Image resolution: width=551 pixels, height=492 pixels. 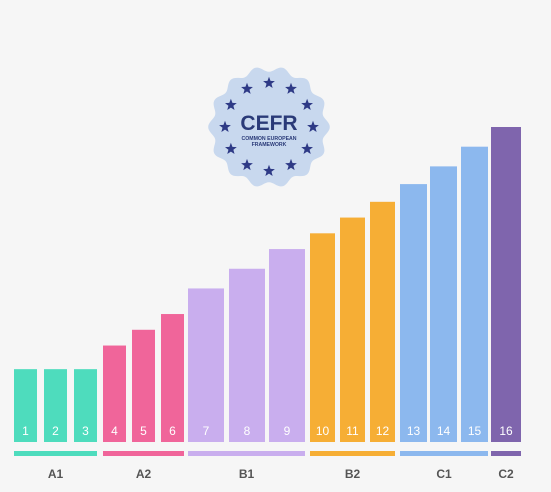 What do you see at coordinates (383, 431) in the screenshot?
I see `bar-number-label: 12` at bounding box center [383, 431].